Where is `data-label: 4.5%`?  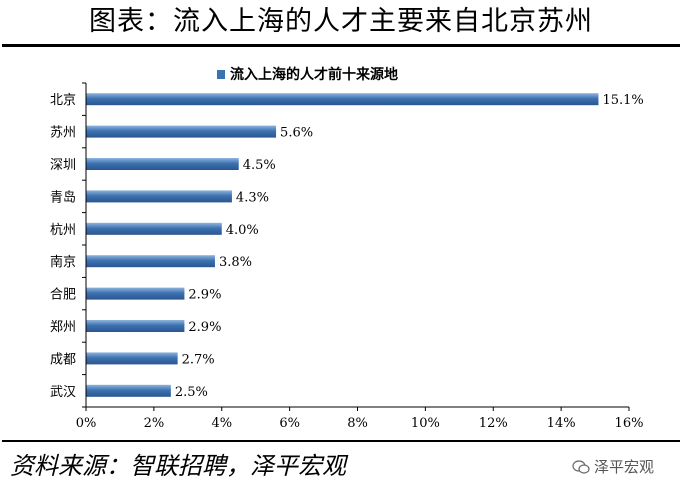 data-label: 4.5% is located at coordinates (259, 165).